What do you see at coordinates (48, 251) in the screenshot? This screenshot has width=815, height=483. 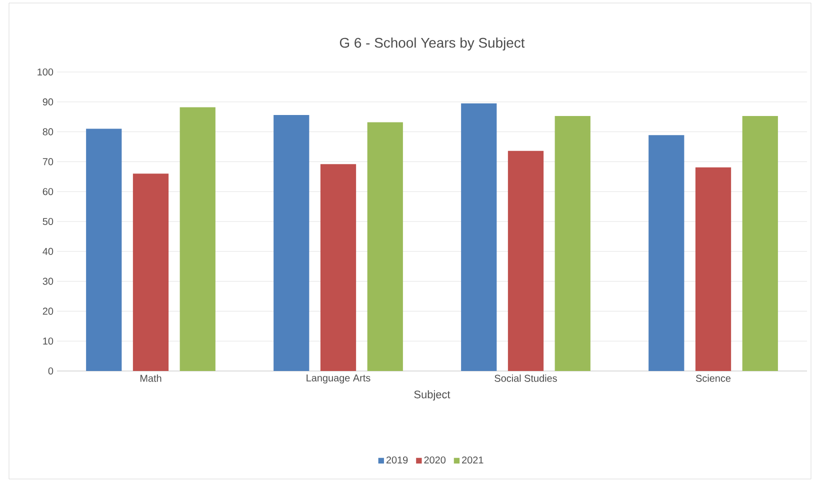 I see `y-tick-label: 40` at bounding box center [48, 251].